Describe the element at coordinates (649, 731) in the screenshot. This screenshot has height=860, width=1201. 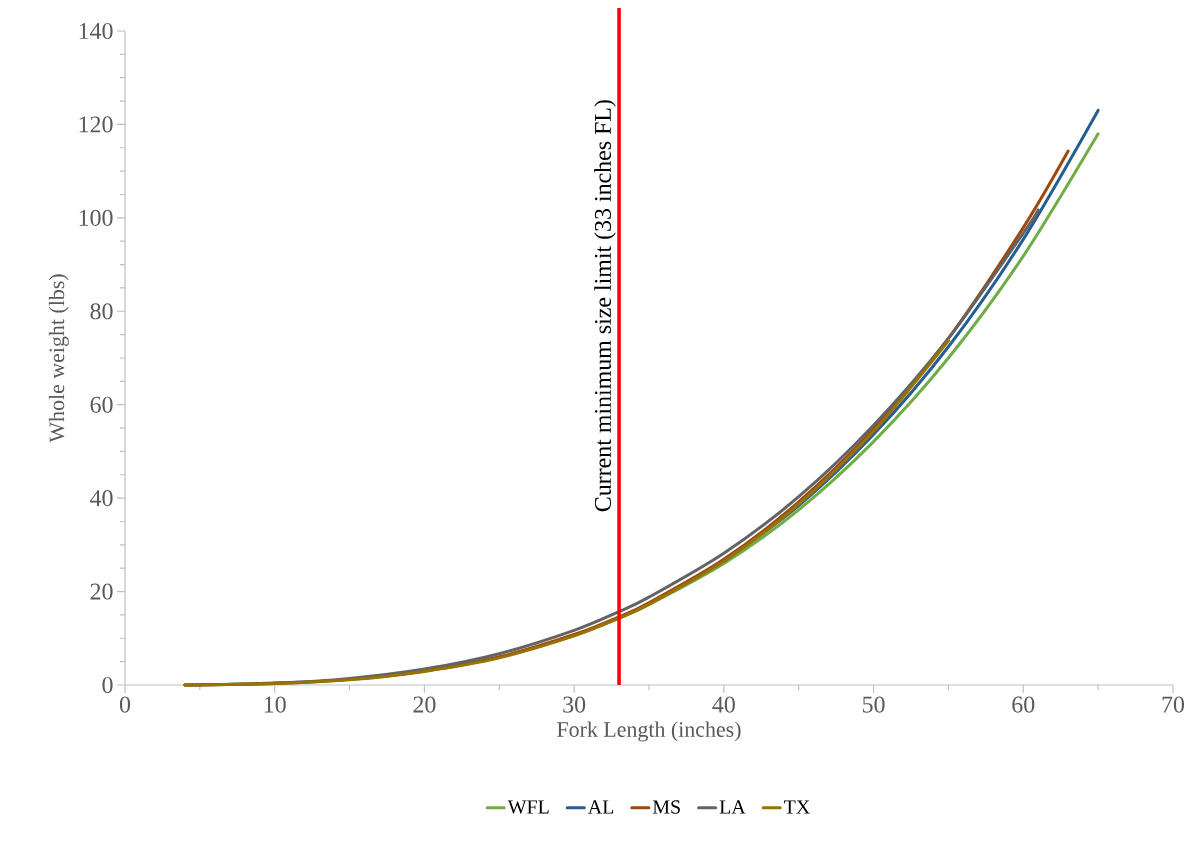
I see `x-axis-title: Fork Length (inches)` at that location.